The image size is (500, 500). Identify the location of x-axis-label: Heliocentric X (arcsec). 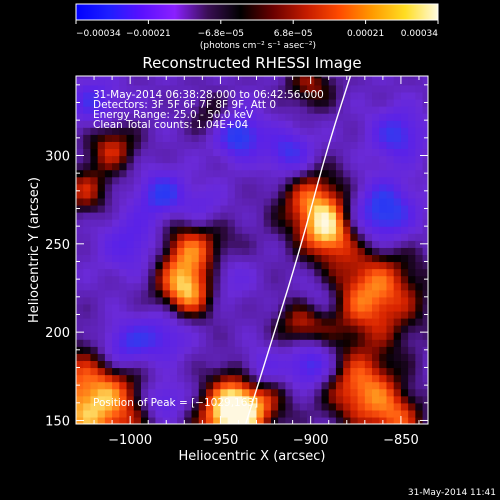
(252, 456).